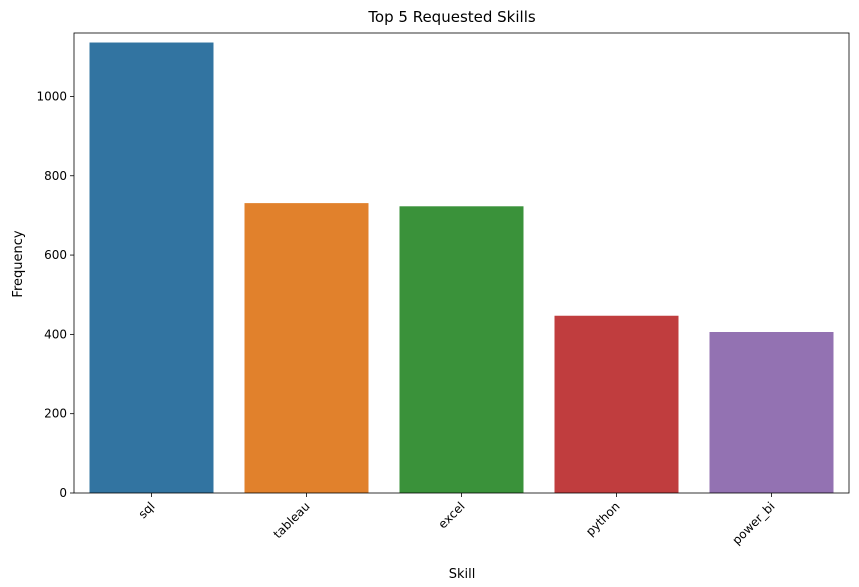  What do you see at coordinates (151, 267) in the screenshot?
I see `bar-sql` at bounding box center [151, 267].